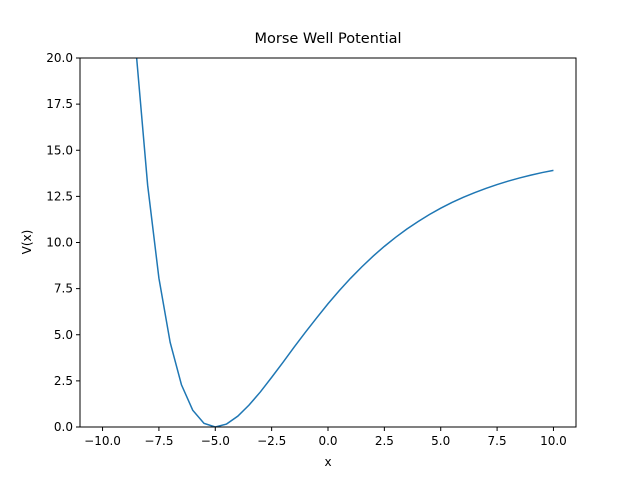  I want to click on x-tick-label: 5.0, so click(440, 441).